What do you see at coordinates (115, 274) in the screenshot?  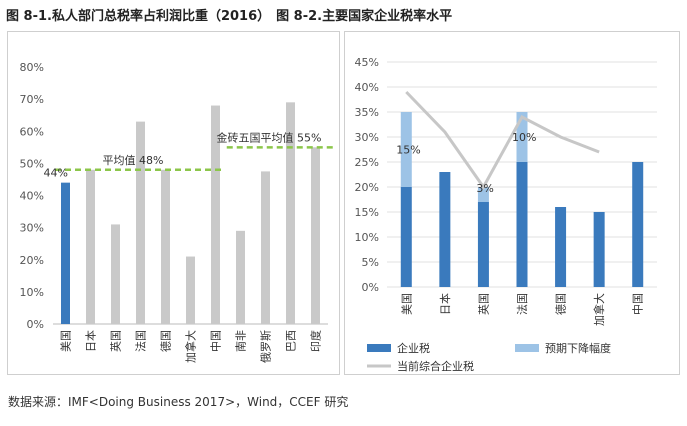 I see `bar-英国` at bounding box center [115, 274].